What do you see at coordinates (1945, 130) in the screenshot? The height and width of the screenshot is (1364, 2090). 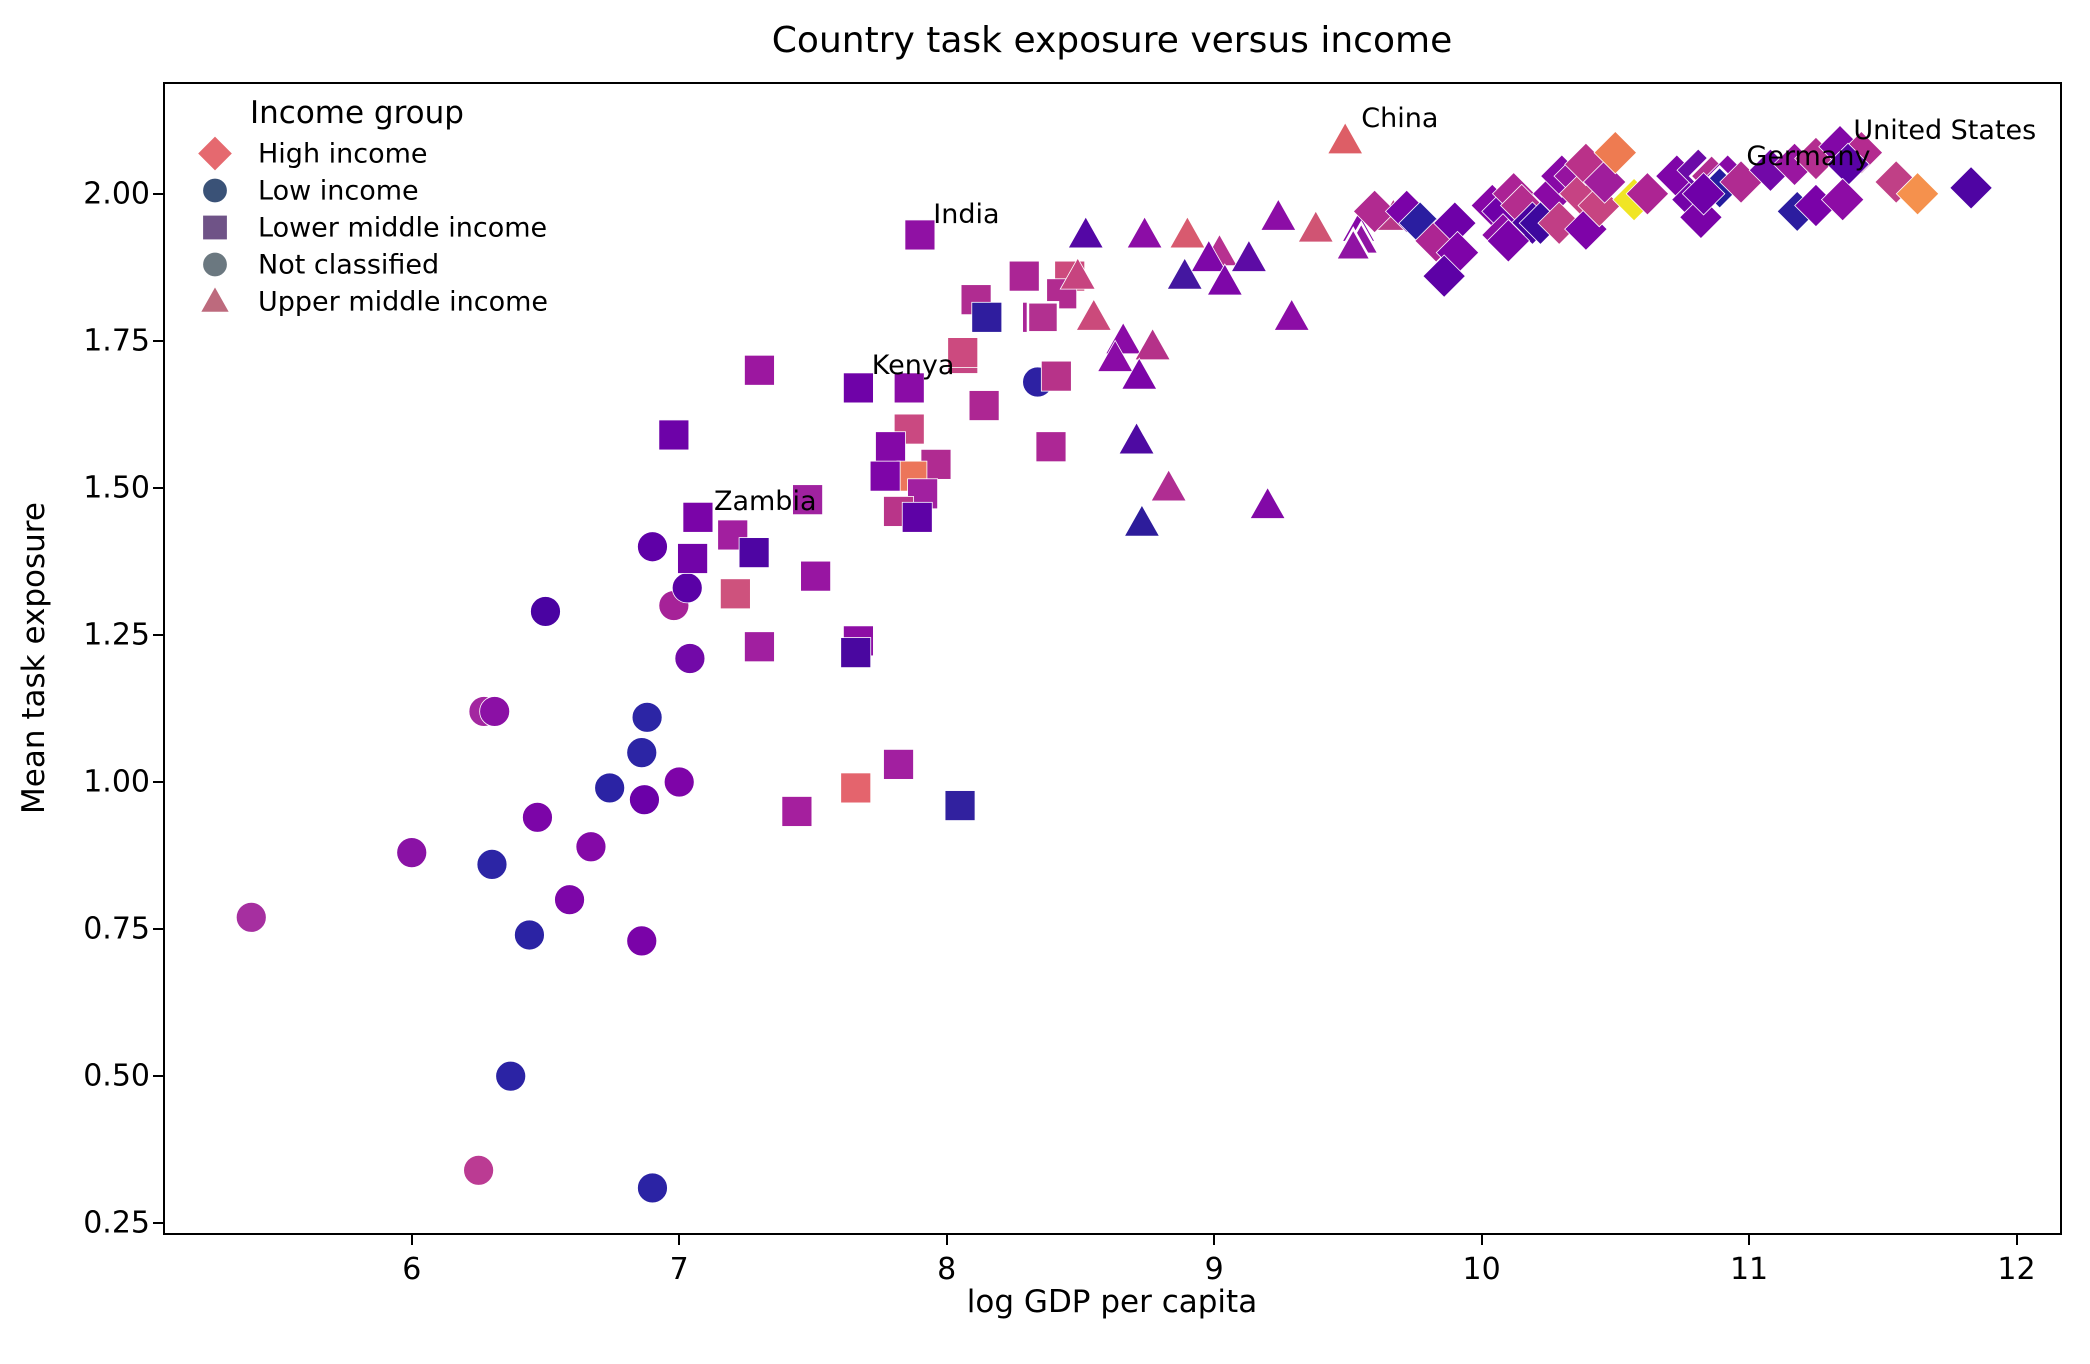 I see `annotation-united-states: United States` at bounding box center [1945, 130].